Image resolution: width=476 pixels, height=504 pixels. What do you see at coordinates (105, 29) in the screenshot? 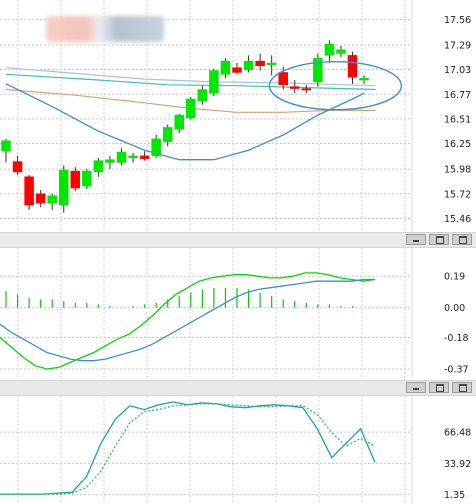
I see `blurred-symbol-title` at bounding box center [105, 29].